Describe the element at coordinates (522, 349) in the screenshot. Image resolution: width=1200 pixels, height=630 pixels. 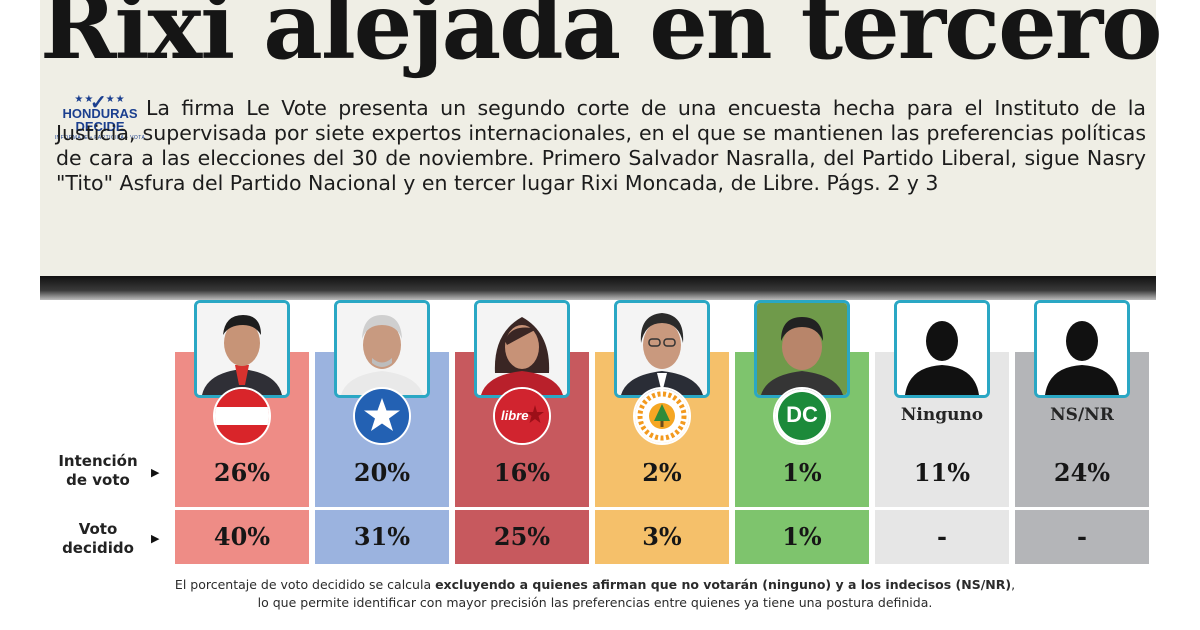
I see `candidate-photo-moncada` at that location.